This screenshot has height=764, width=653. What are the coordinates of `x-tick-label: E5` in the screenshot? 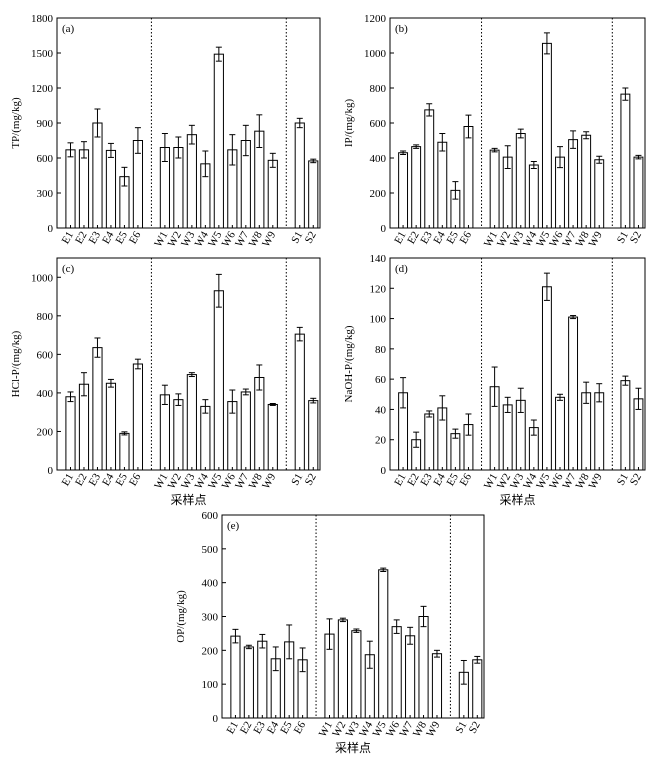 It's located at (452, 237).